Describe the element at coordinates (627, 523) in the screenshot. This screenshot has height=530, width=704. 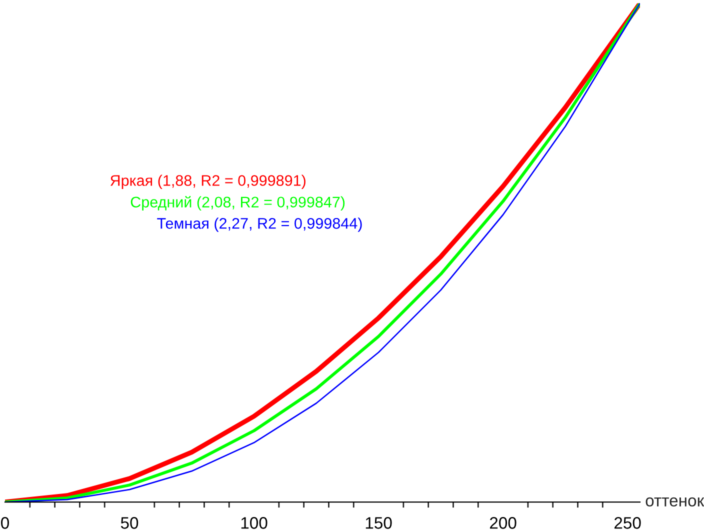
I see `x-tick-label: 250` at that location.